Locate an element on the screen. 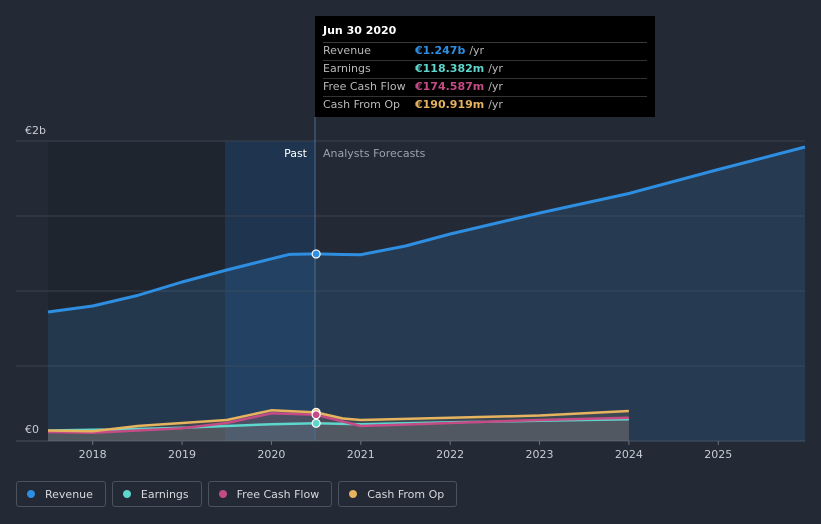 The height and width of the screenshot is (524, 821). tooltip-value: €118.382m is located at coordinates (450, 68).